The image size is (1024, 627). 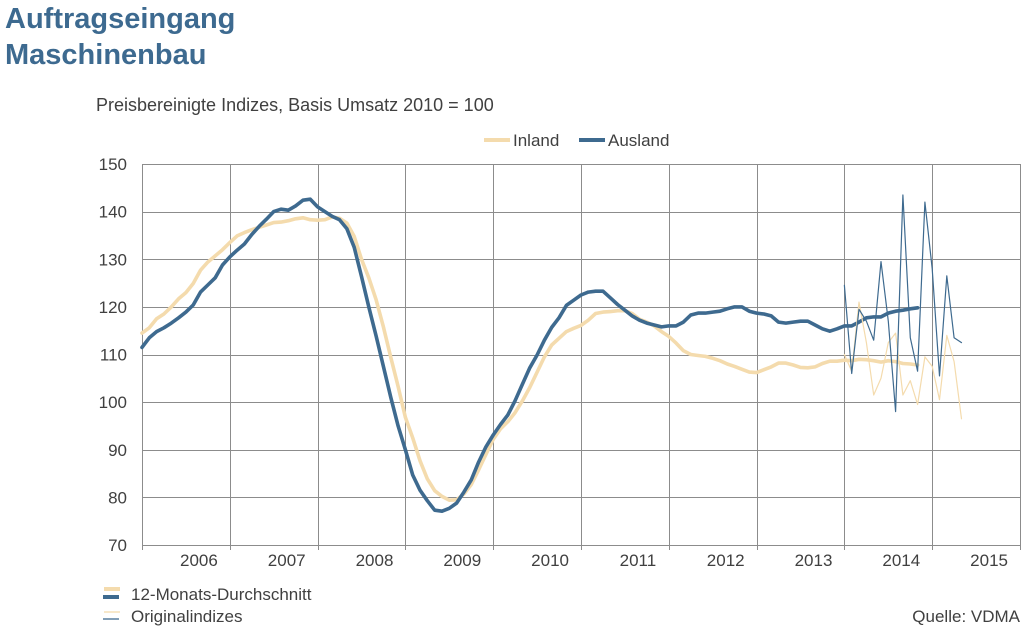 I want to click on x-tick-label-2015: 2015, so click(x=989, y=560).